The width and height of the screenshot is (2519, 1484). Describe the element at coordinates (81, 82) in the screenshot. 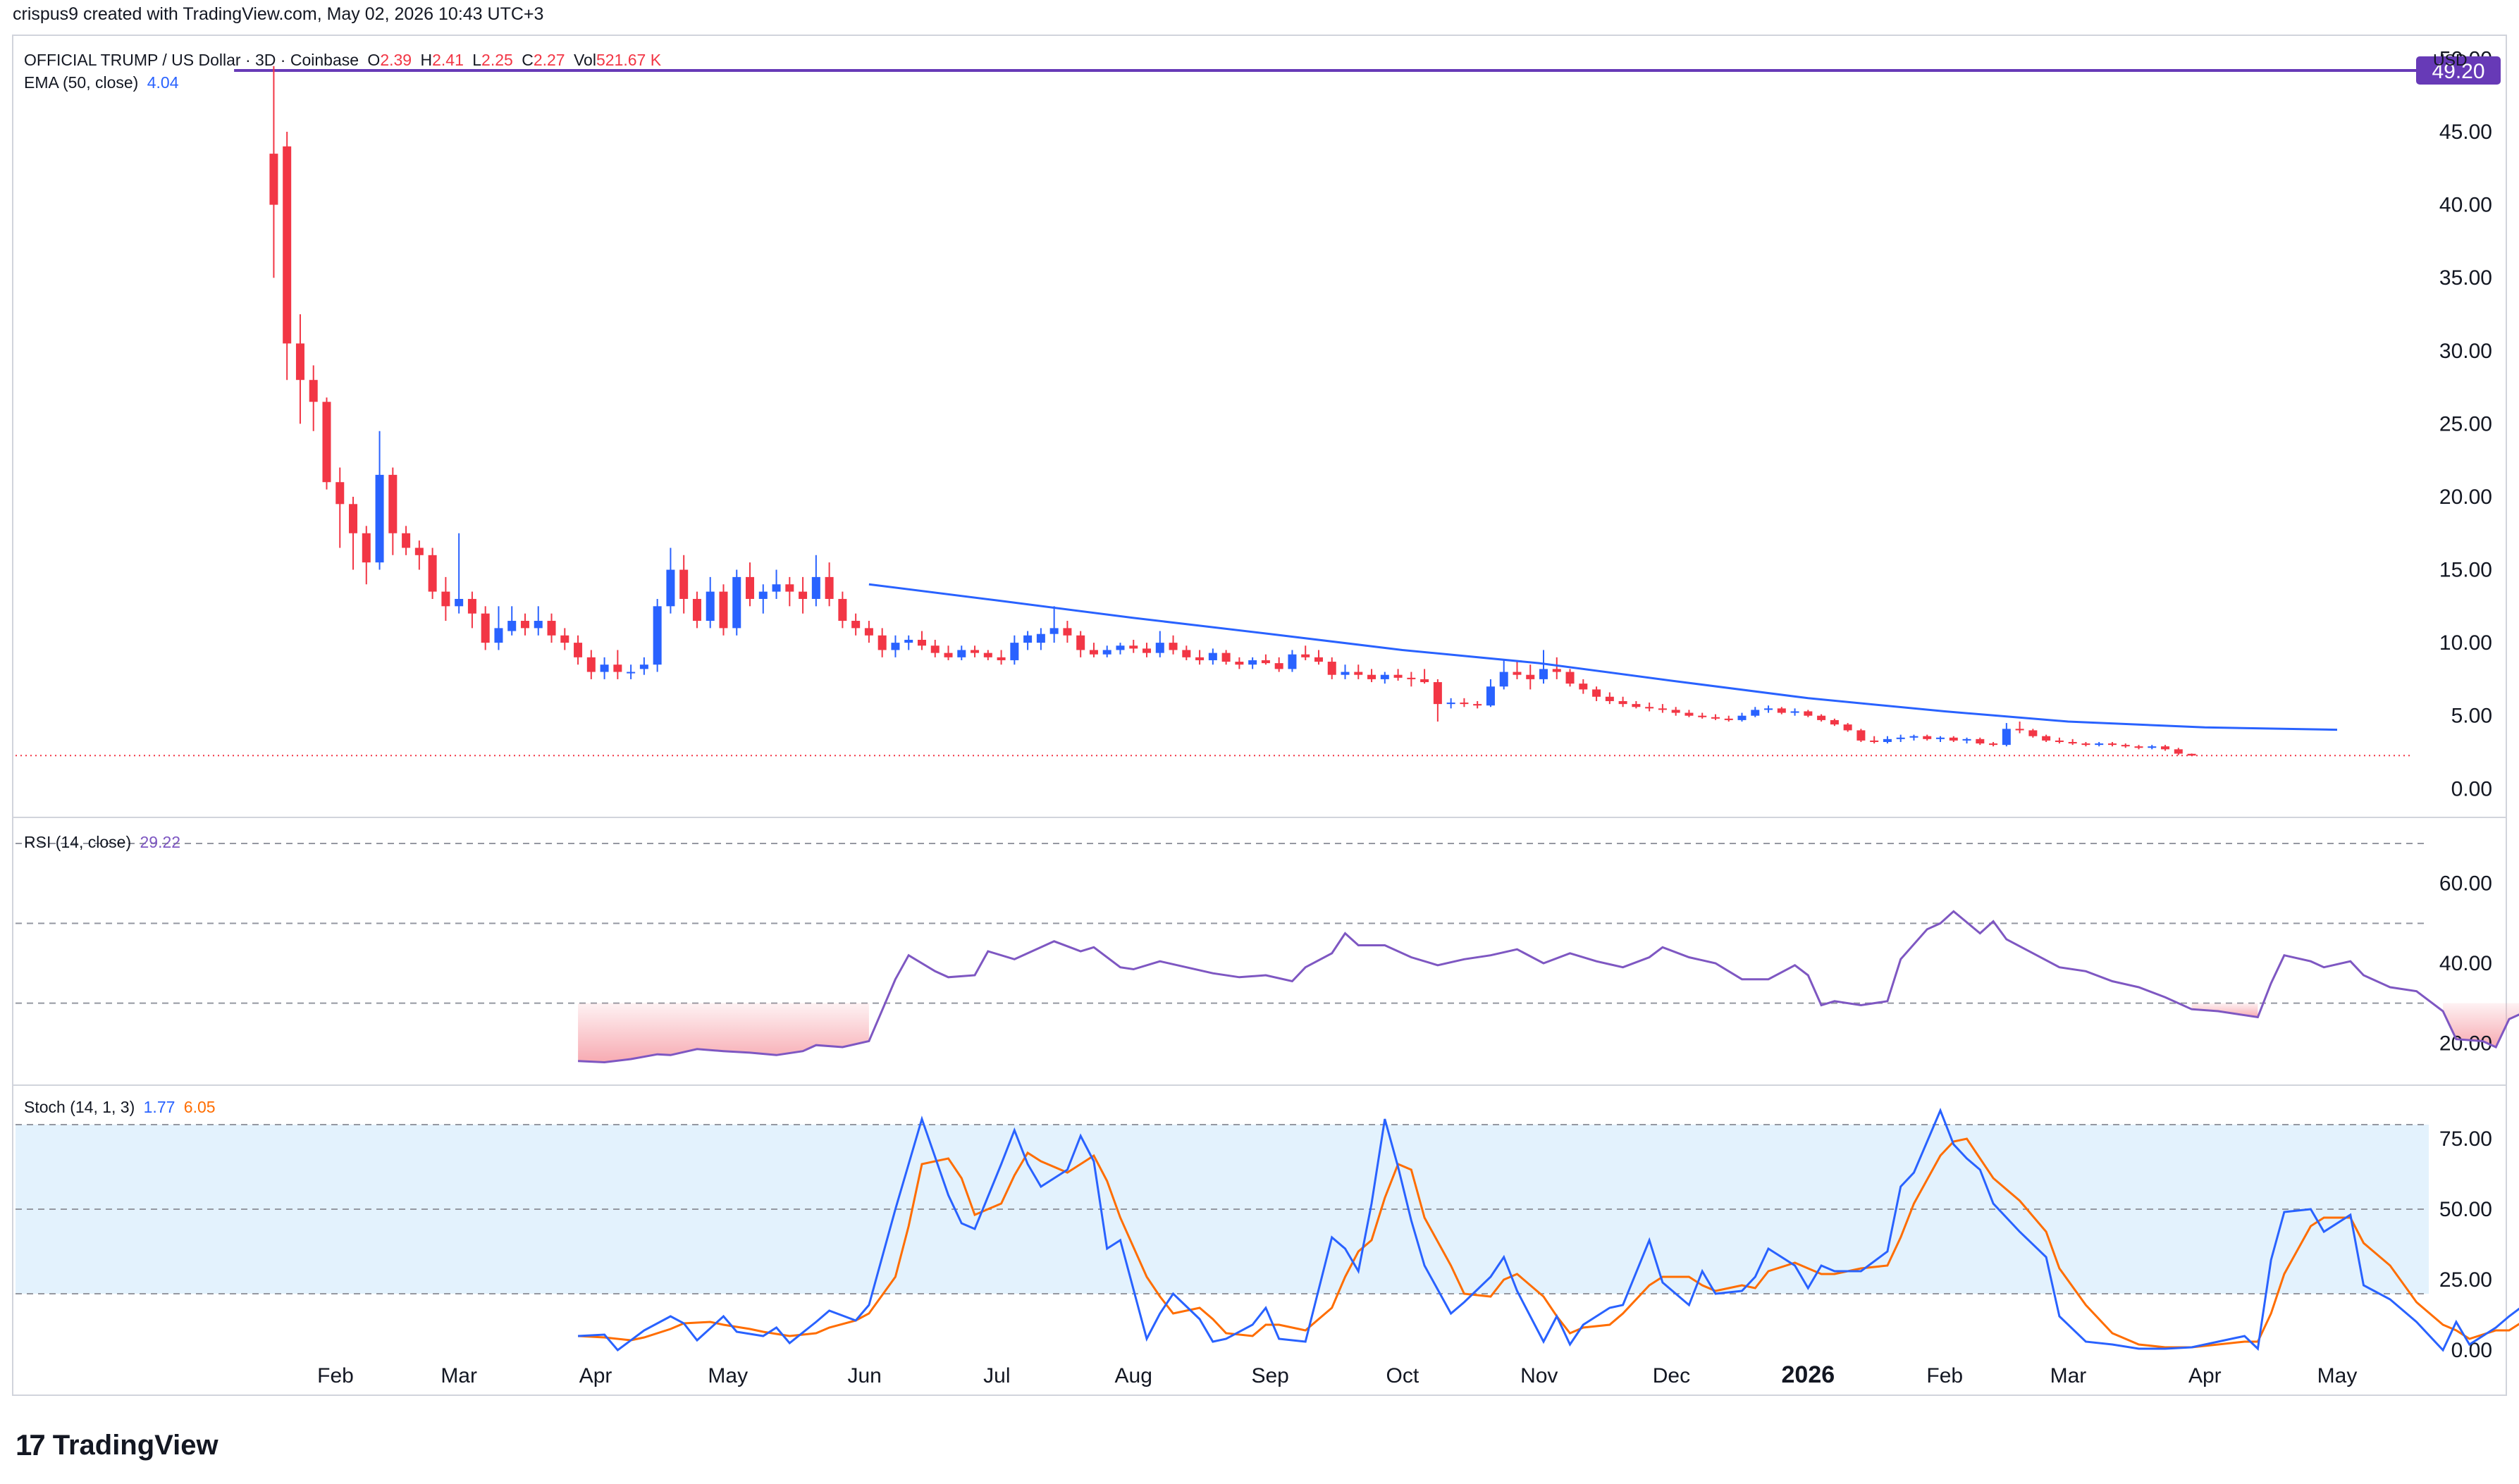

I see `ema-label: EMA (50, close)` at that location.